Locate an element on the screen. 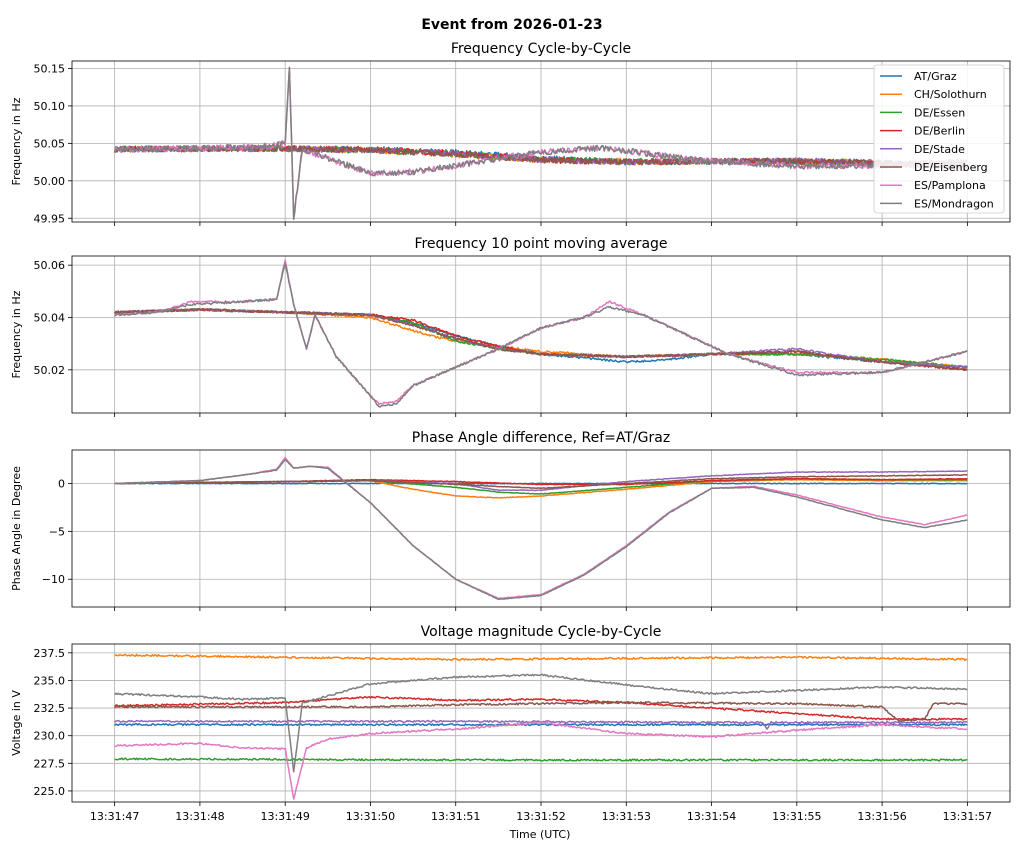 This screenshot has height=853, width=1024. y-tick-label: 232.5 is located at coordinates (50, 708).